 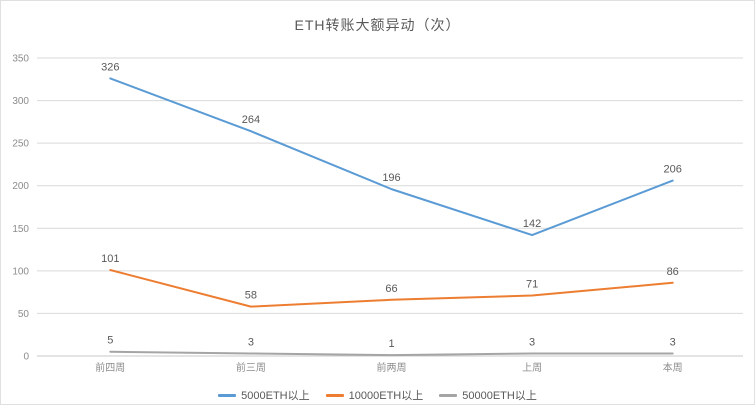 I want to click on y-axis-label: 100, so click(x=20, y=271).